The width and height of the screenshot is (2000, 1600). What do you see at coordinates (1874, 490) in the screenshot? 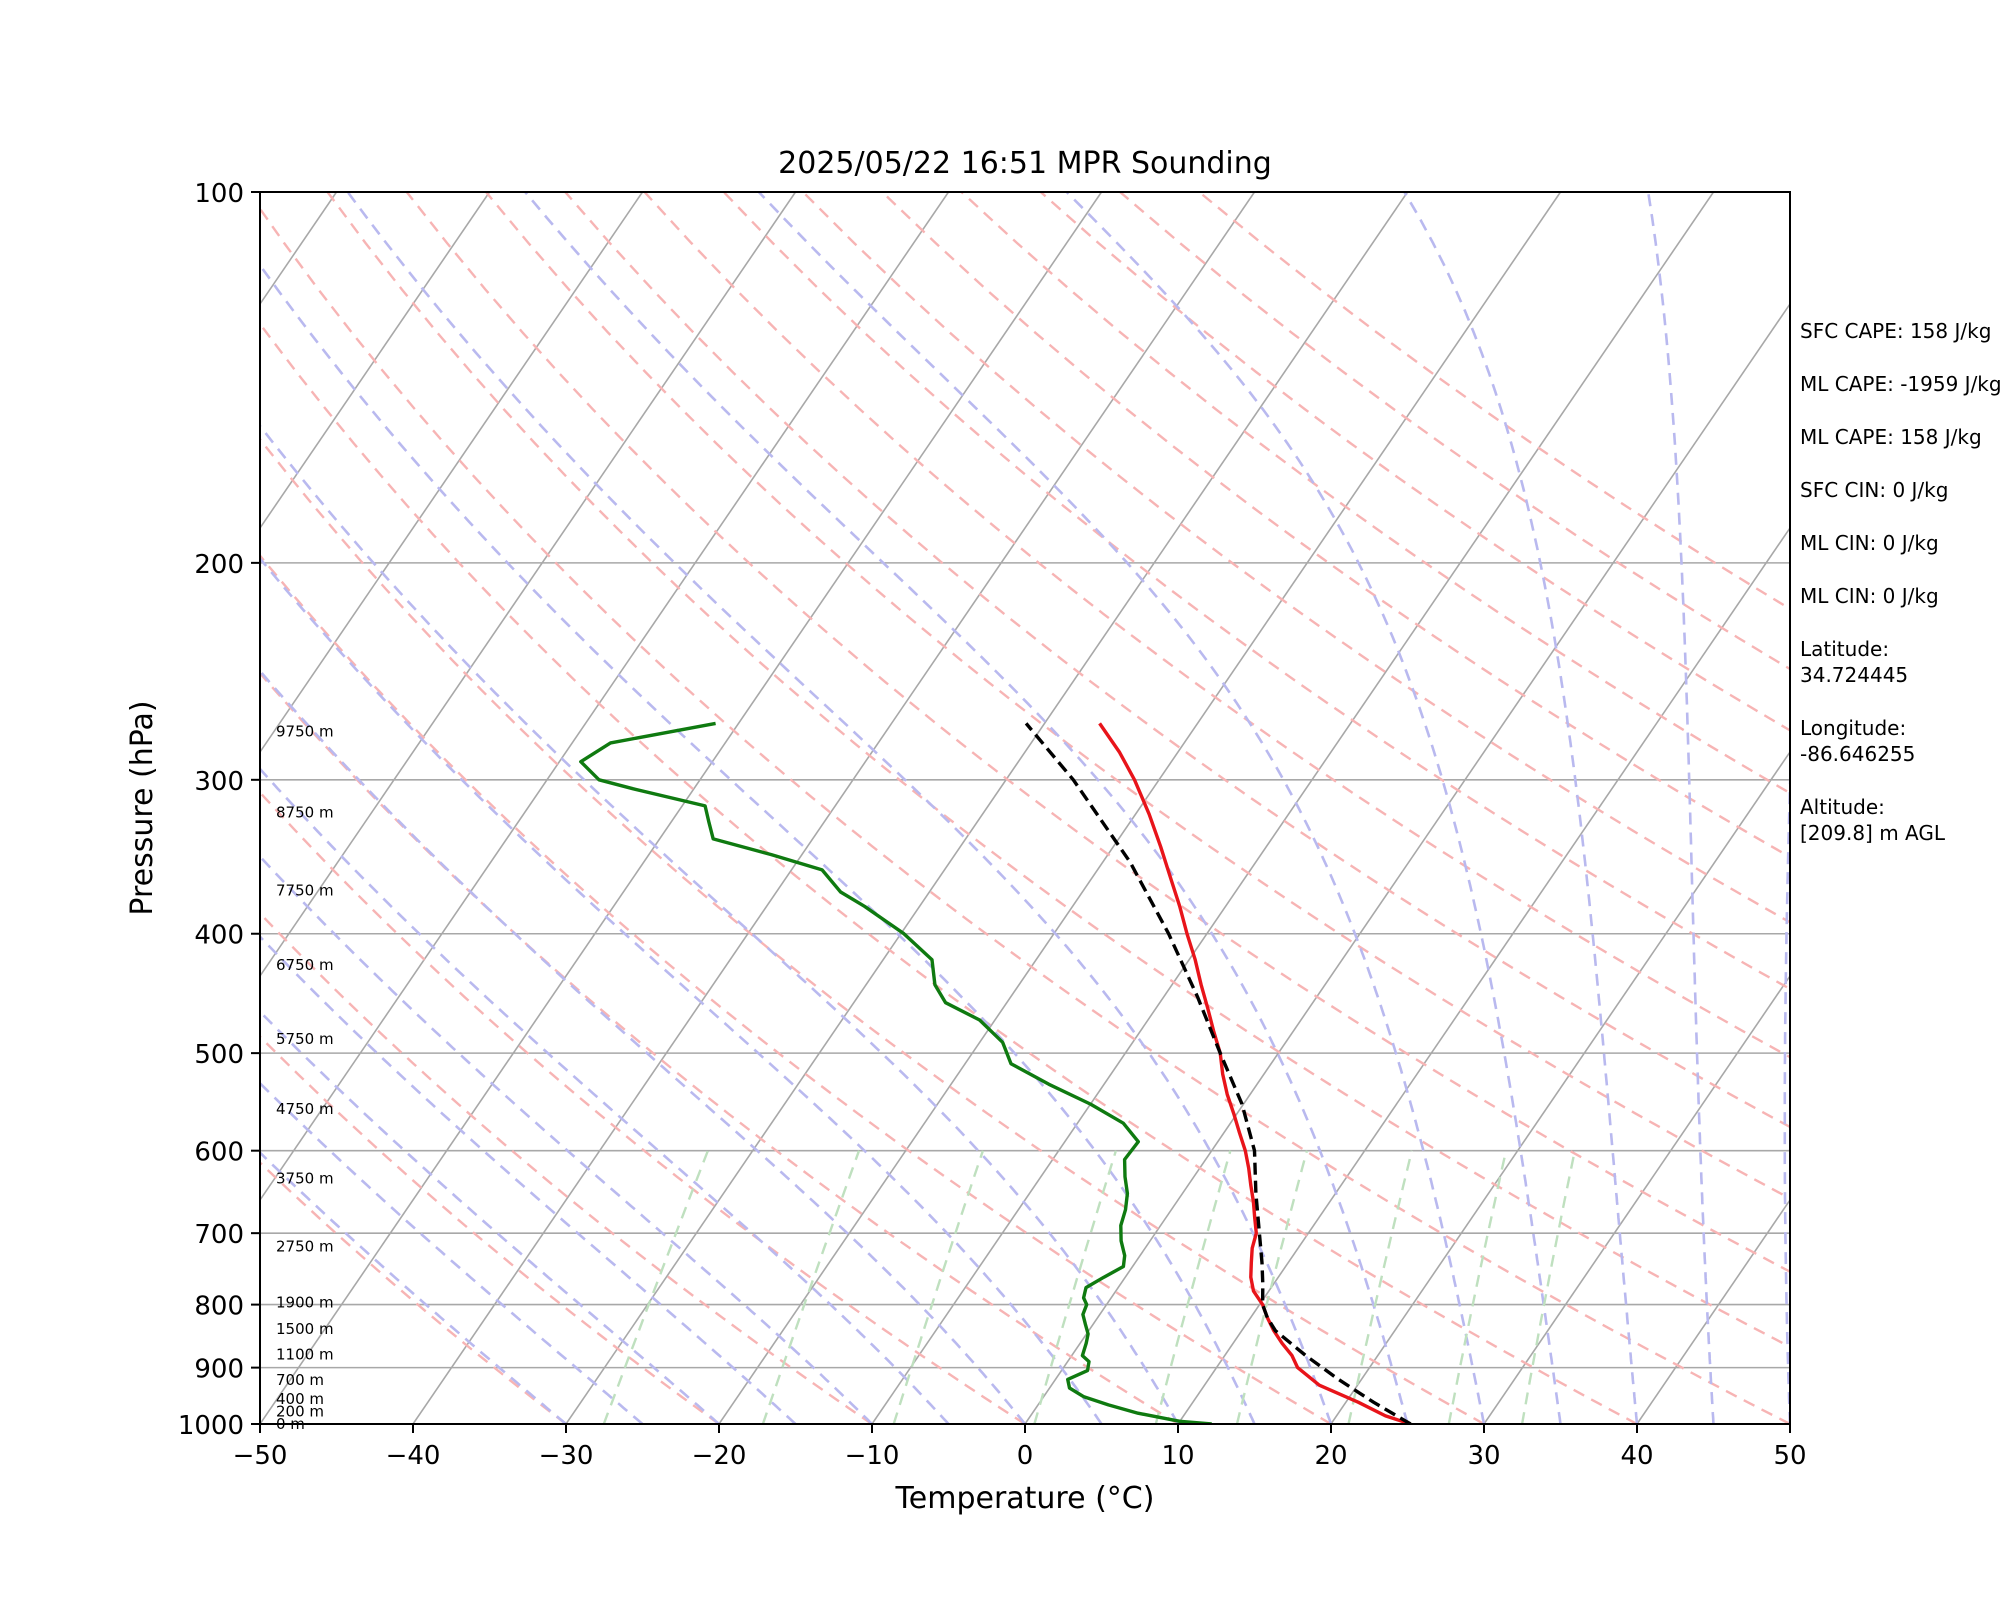
I see `sfc-cin-text: SFC CIN: 0 J/kg` at bounding box center [1874, 490].